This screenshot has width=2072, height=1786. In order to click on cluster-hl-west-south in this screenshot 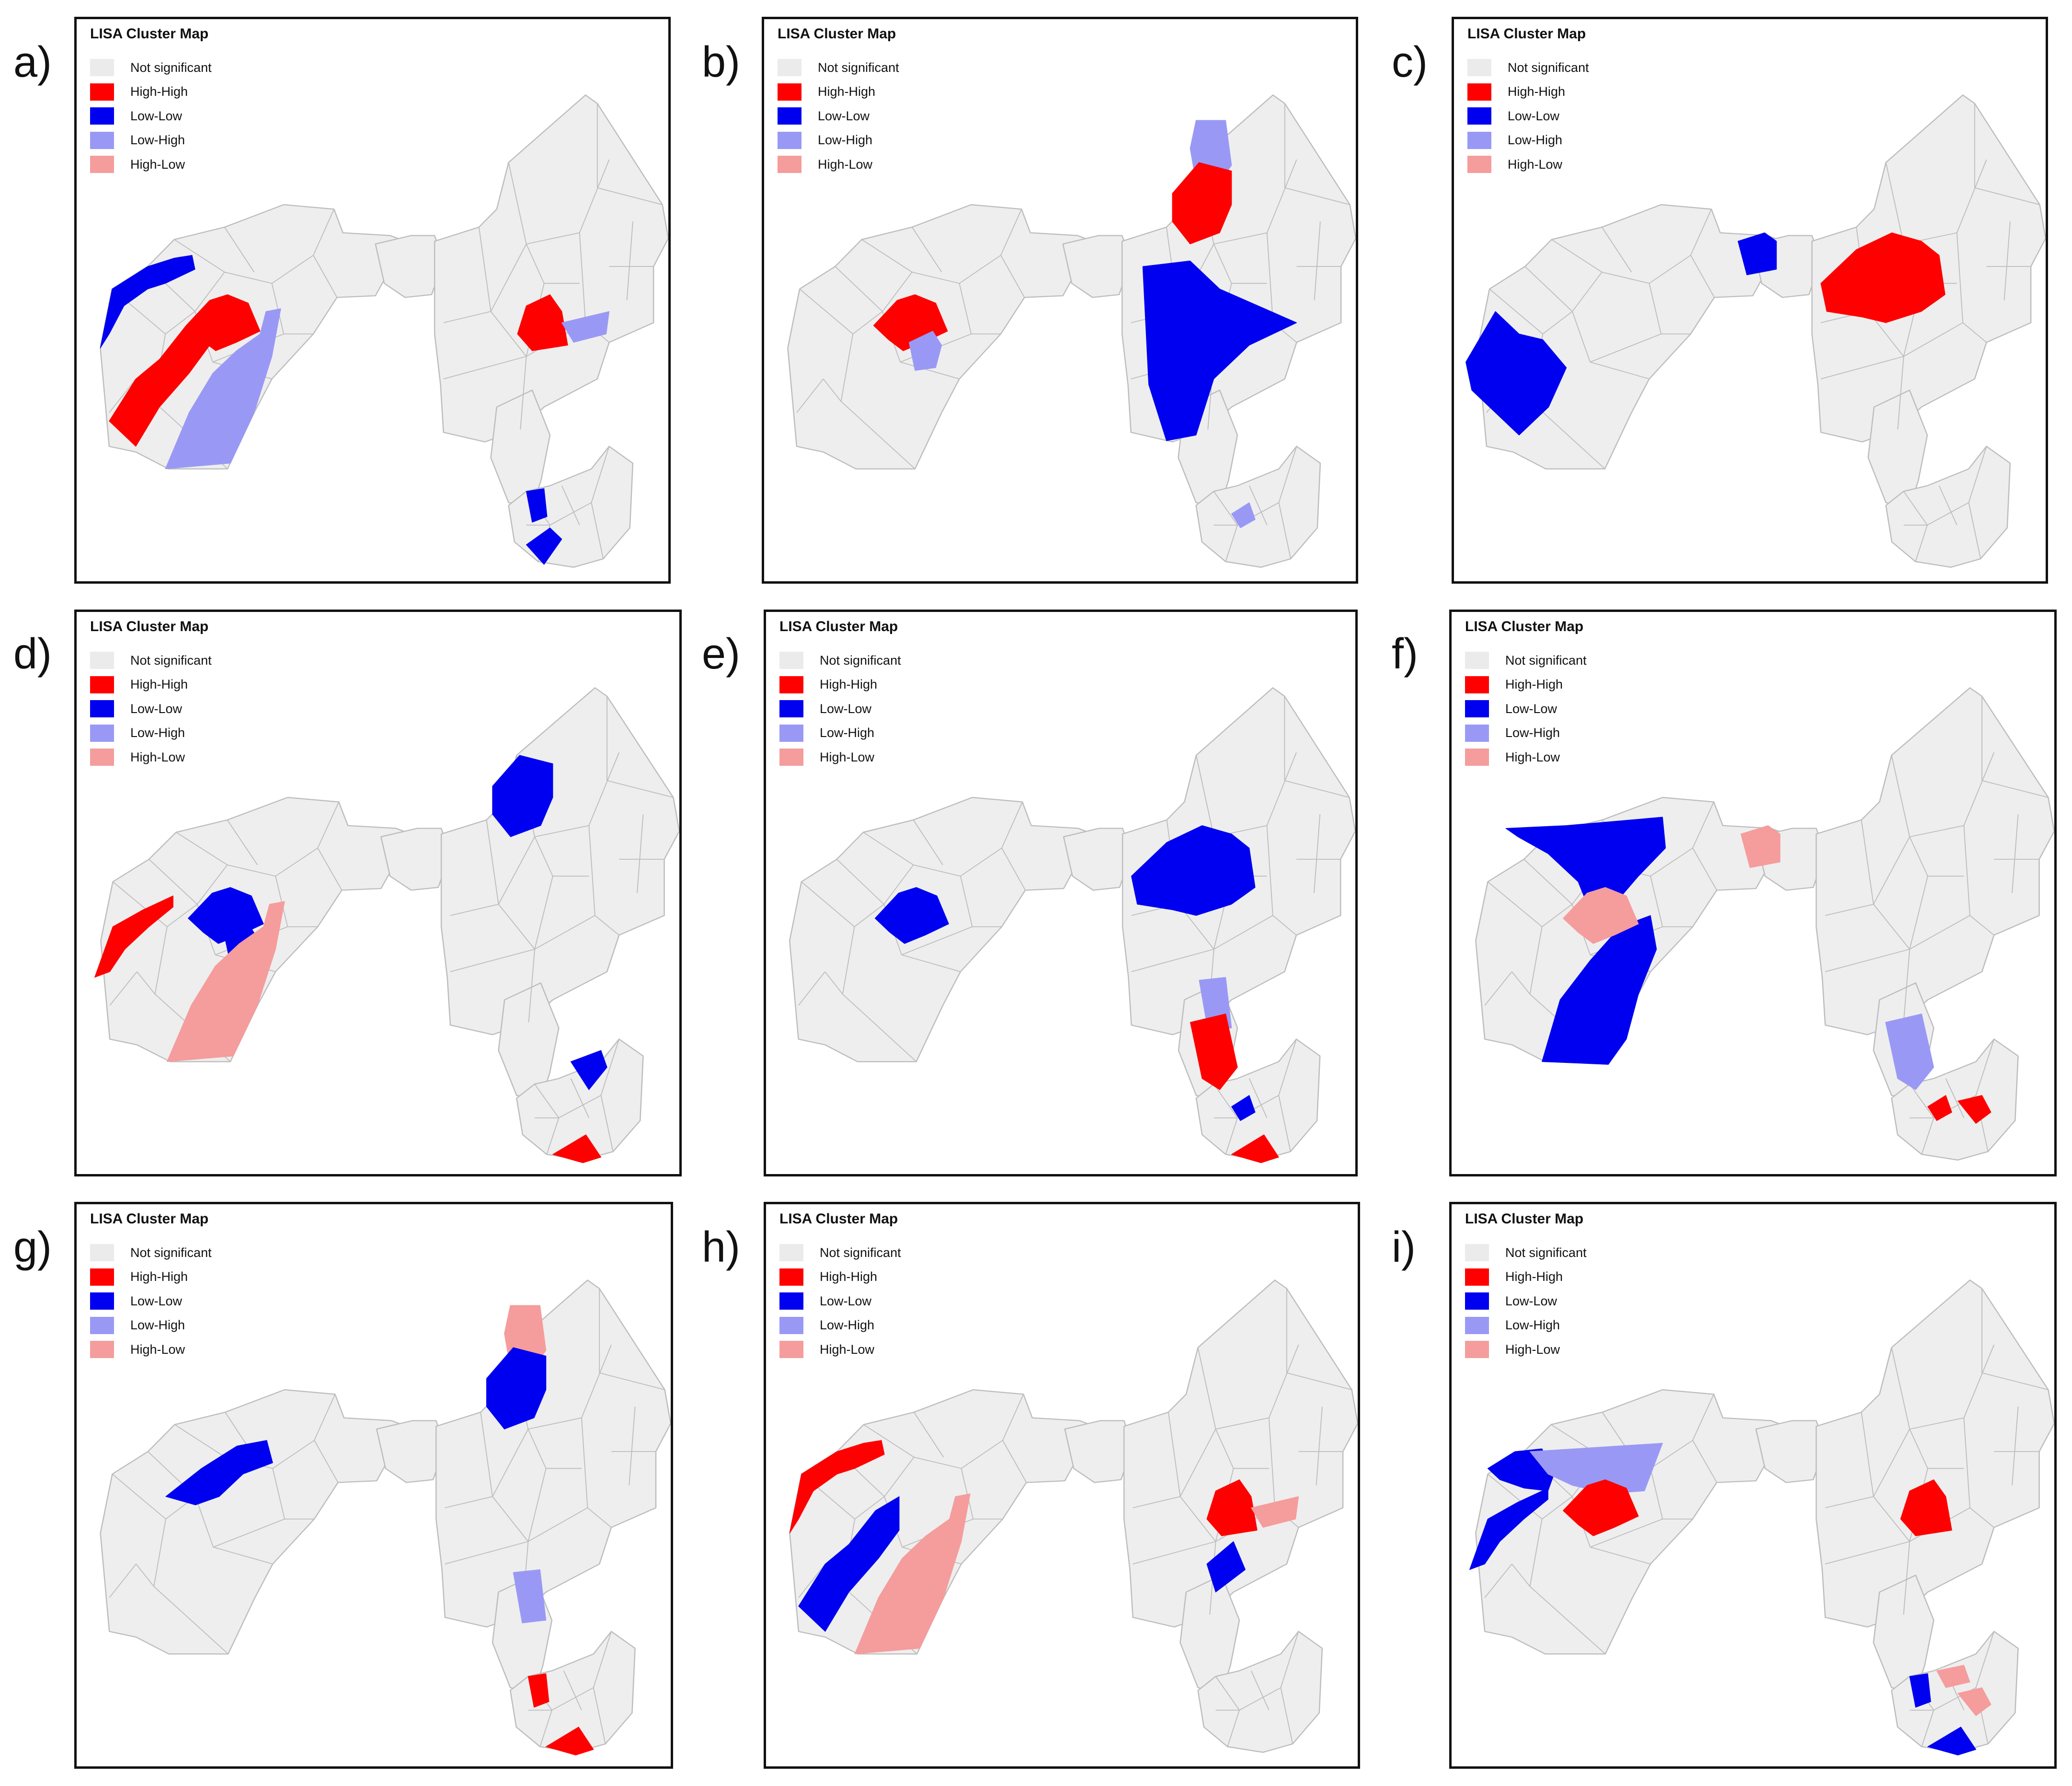, I will do `click(912, 1573)`.